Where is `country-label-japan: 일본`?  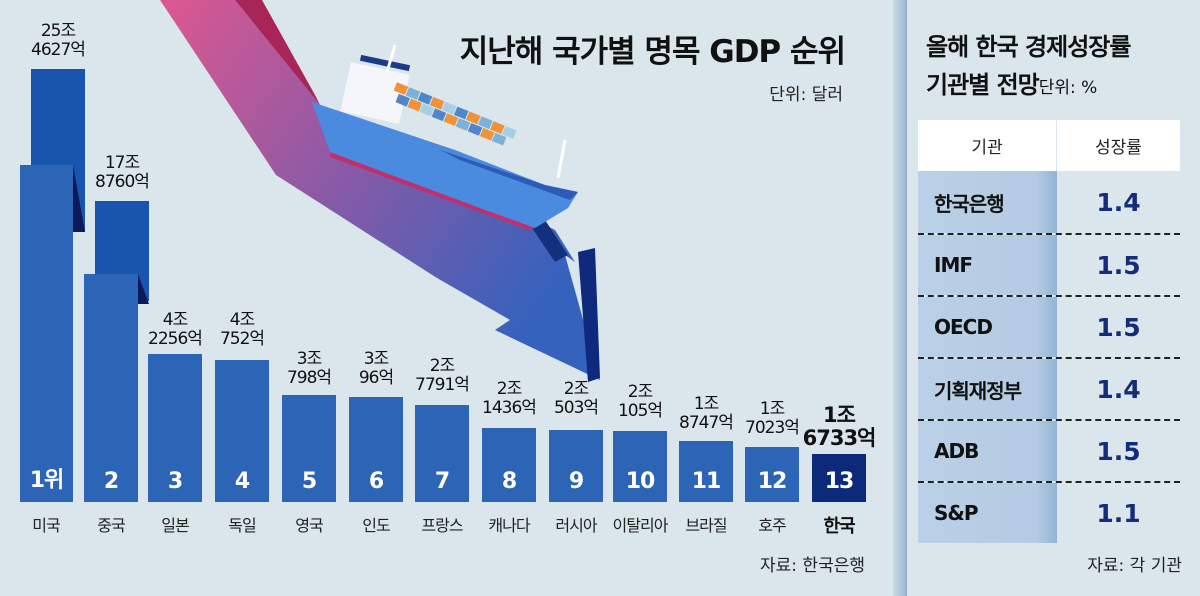 country-label-japan: 일본 is located at coordinates (175, 525).